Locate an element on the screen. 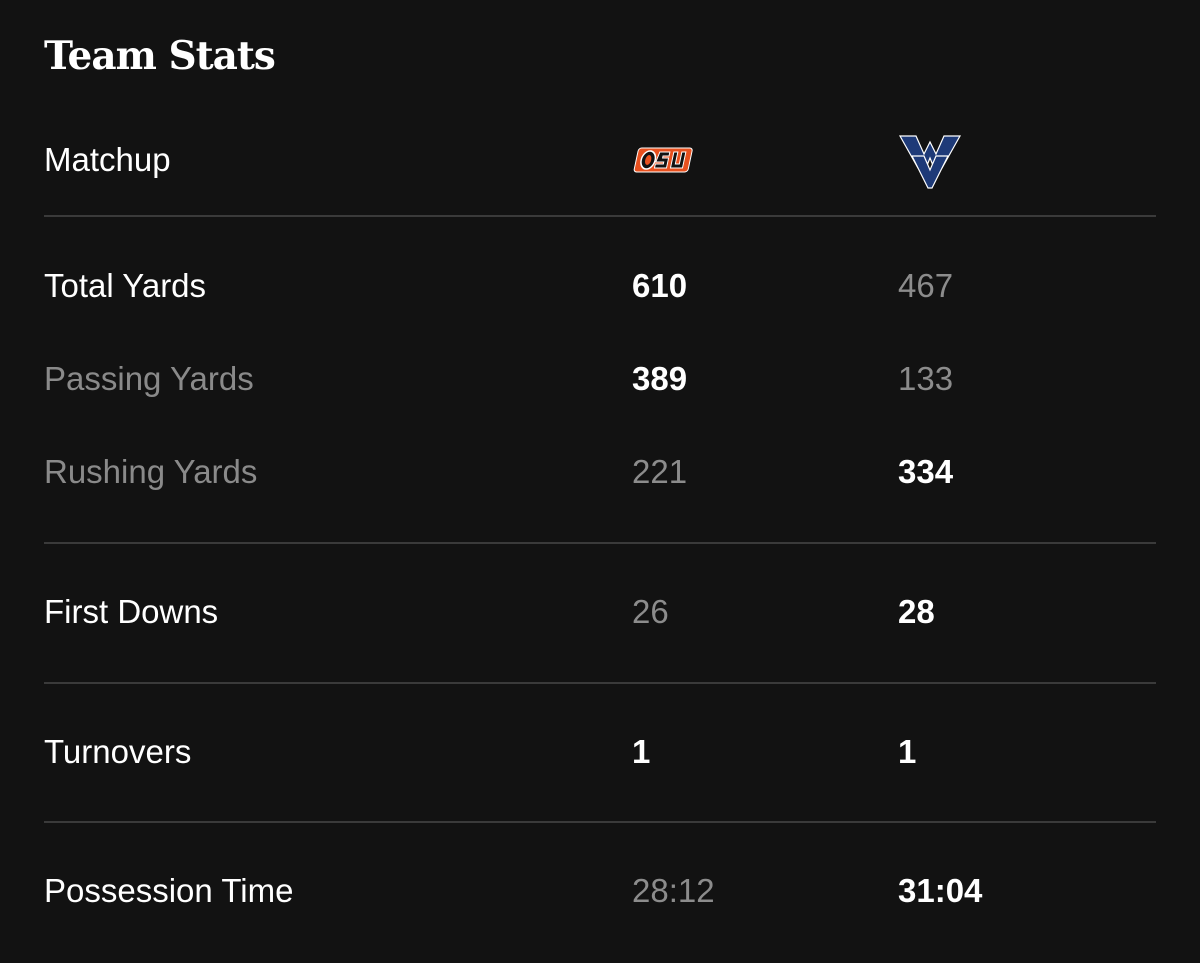  stat-label: Total Yards is located at coordinates (125, 285).